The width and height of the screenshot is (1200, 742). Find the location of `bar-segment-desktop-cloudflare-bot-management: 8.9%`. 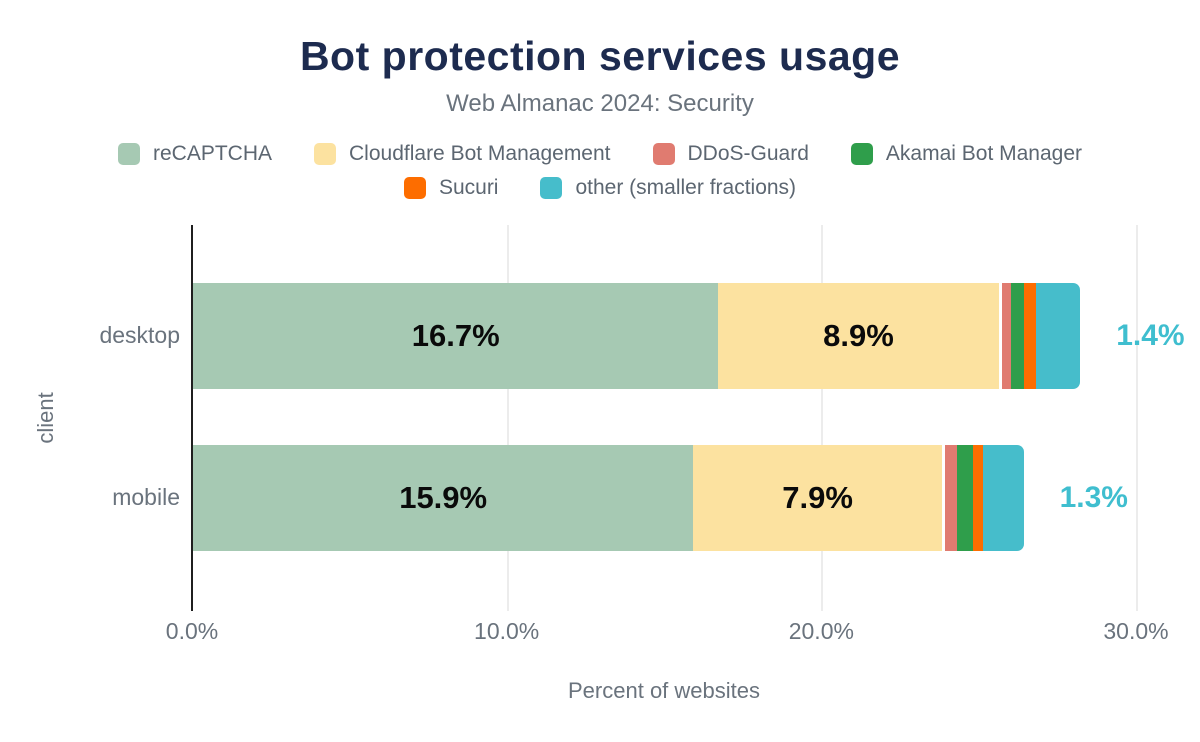

bar-segment-desktop-cloudflare-bot-management: 8.9% is located at coordinates (858, 336).